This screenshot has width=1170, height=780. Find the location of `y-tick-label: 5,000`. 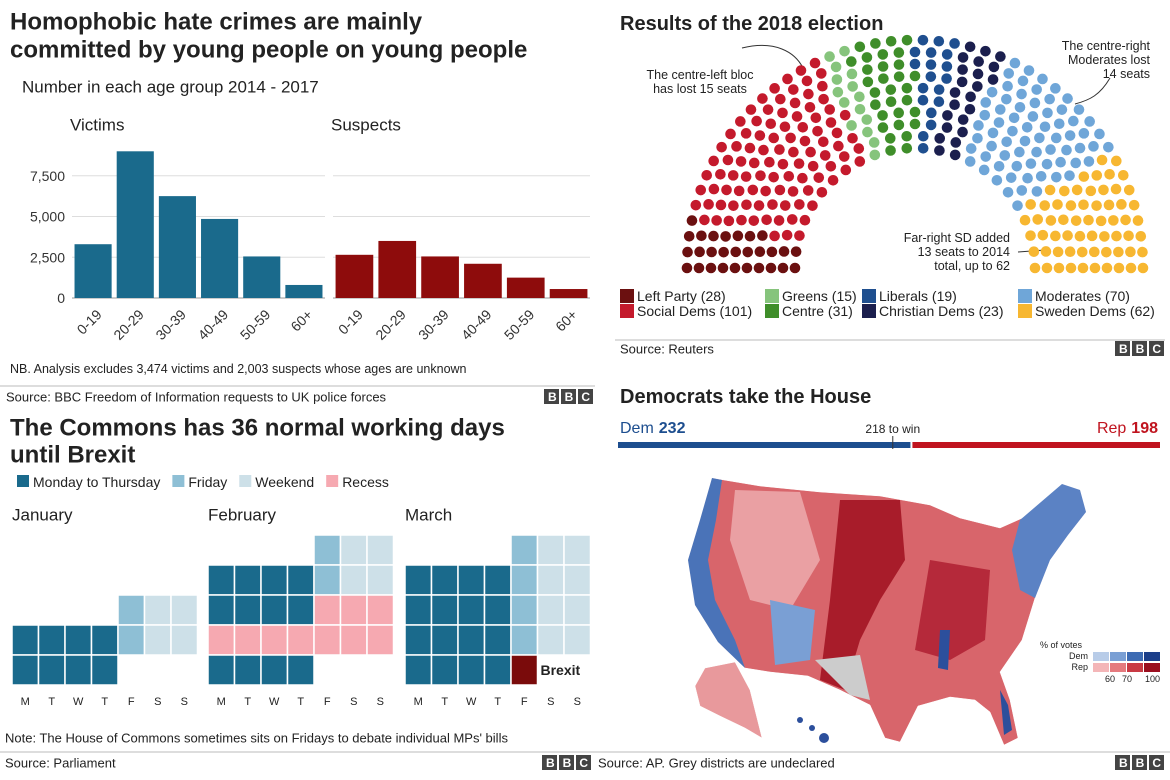

y-tick-label: 5,000 is located at coordinates (47, 217).